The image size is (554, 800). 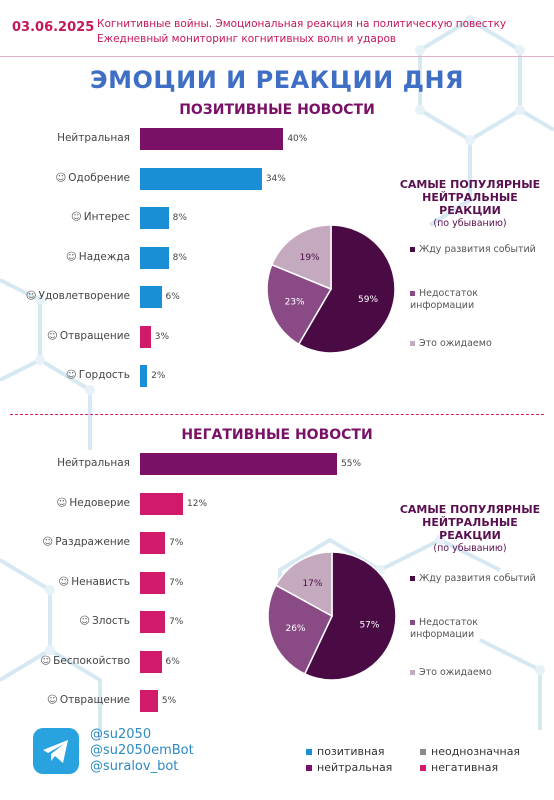 What do you see at coordinates (470, 522) in the screenshot?
I see `negative-pie-heading: САМЫЕ ПОПУЛЯРНЫЕ НЕЙТРАЛЬНЫЕ РЕАКЦИИ` at bounding box center [470, 522].